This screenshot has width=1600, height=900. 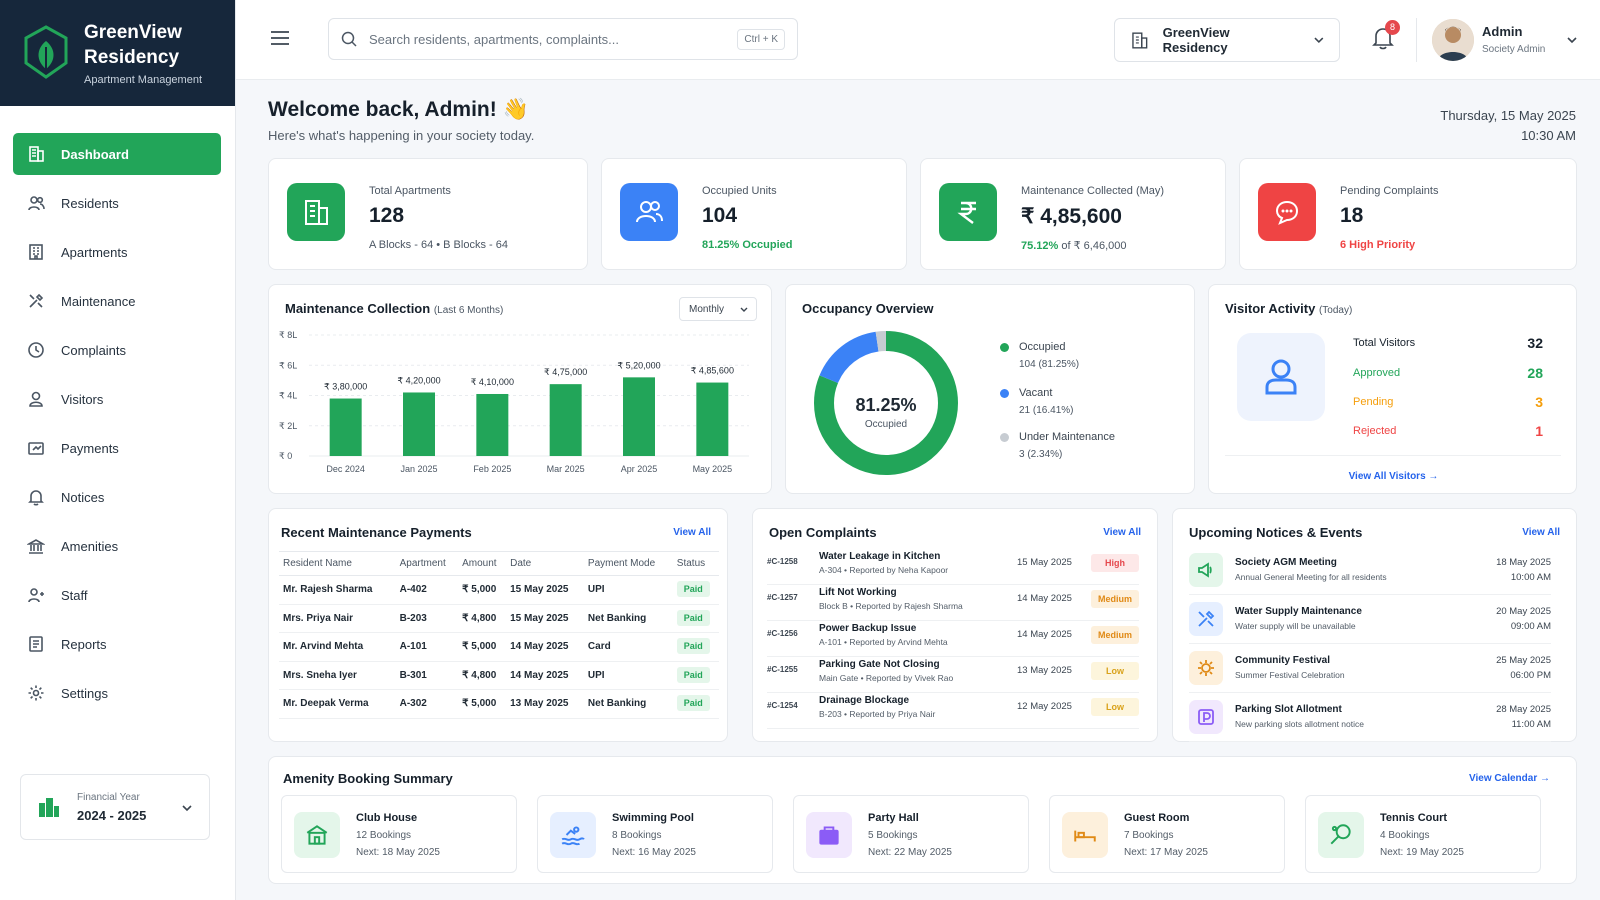 I want to click on bar-apr-2025, so click(x=639, y=416).